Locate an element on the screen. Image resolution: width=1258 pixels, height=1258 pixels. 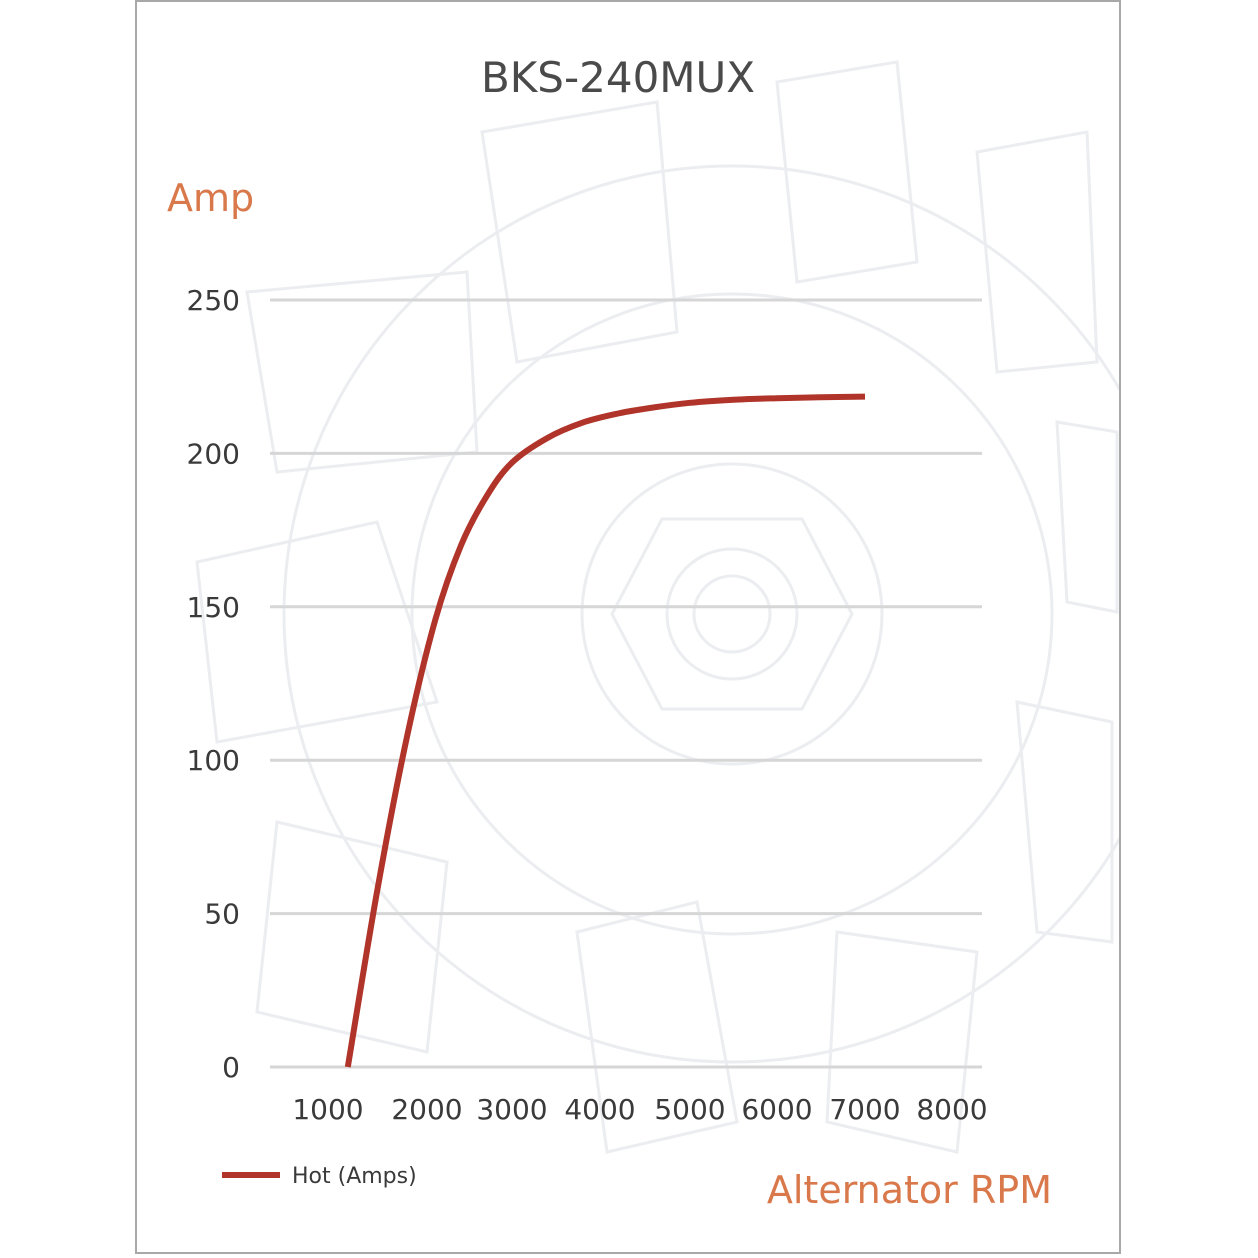
x-tick-label: 5000 is located at coordinates (689, 1109).